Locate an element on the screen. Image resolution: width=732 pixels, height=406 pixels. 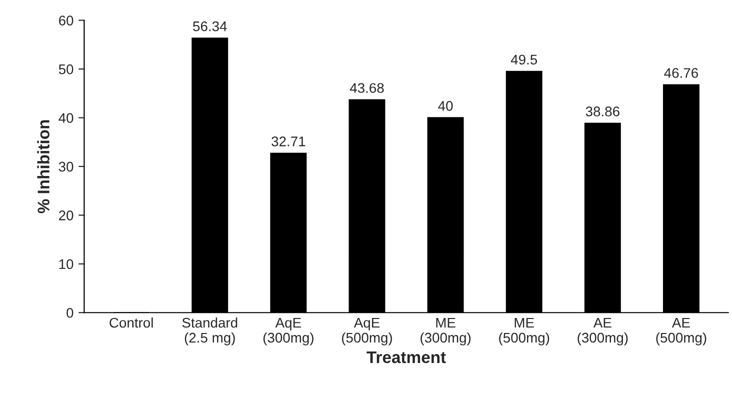
y-tick-label: 30 is located at coordinates (66, 167).